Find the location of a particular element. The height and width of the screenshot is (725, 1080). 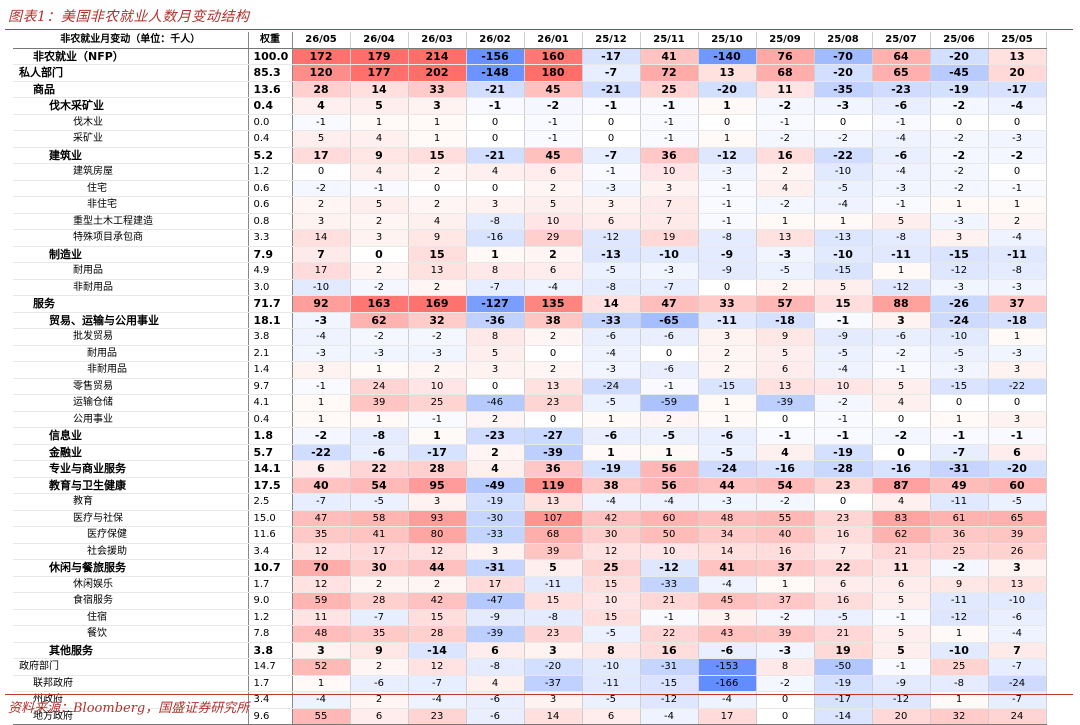

value-cell: 16 is located at coordinates (669, 650).